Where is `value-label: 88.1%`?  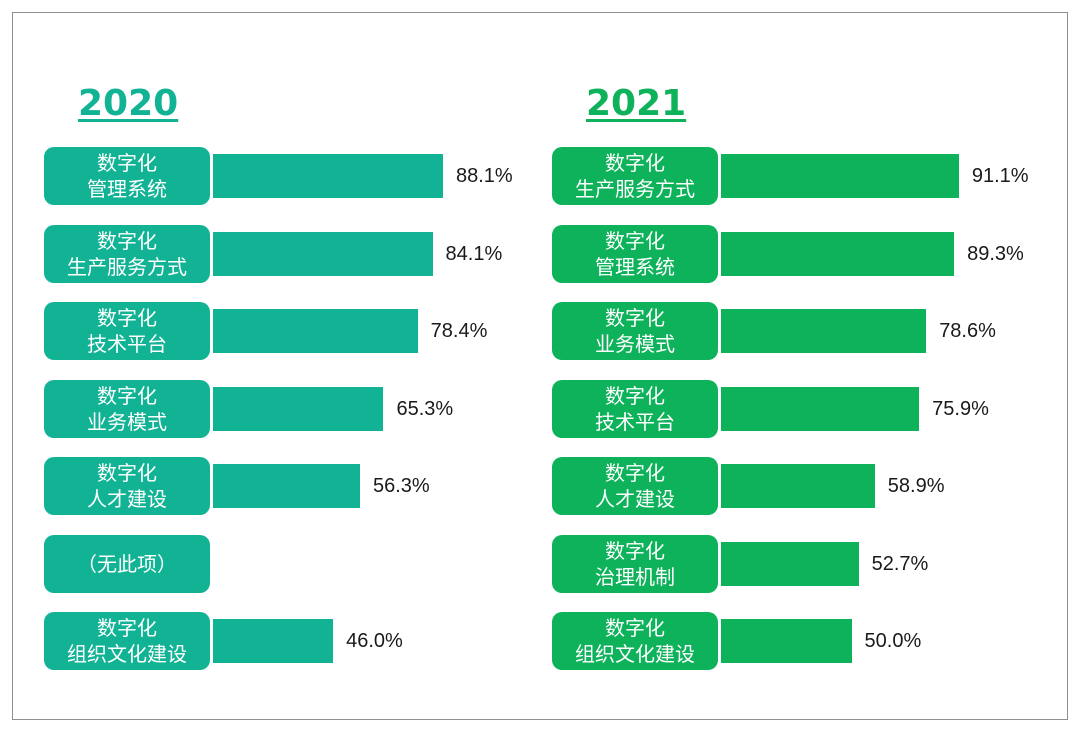
value-label: 88.1% is located at coordinates (484, 176).